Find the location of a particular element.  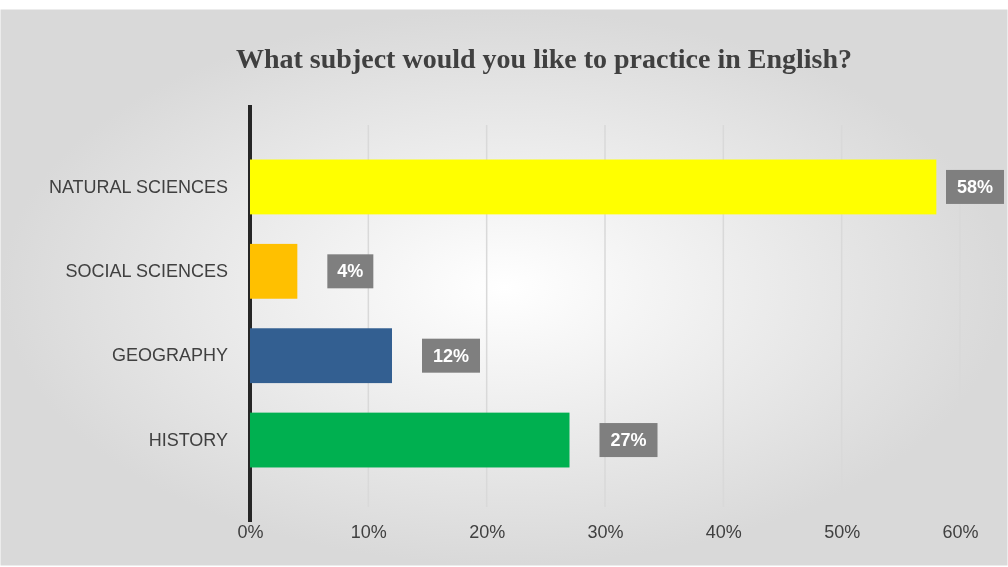

chart-title: What subject would you like to practice in English? is located at coordinates (544, 58).